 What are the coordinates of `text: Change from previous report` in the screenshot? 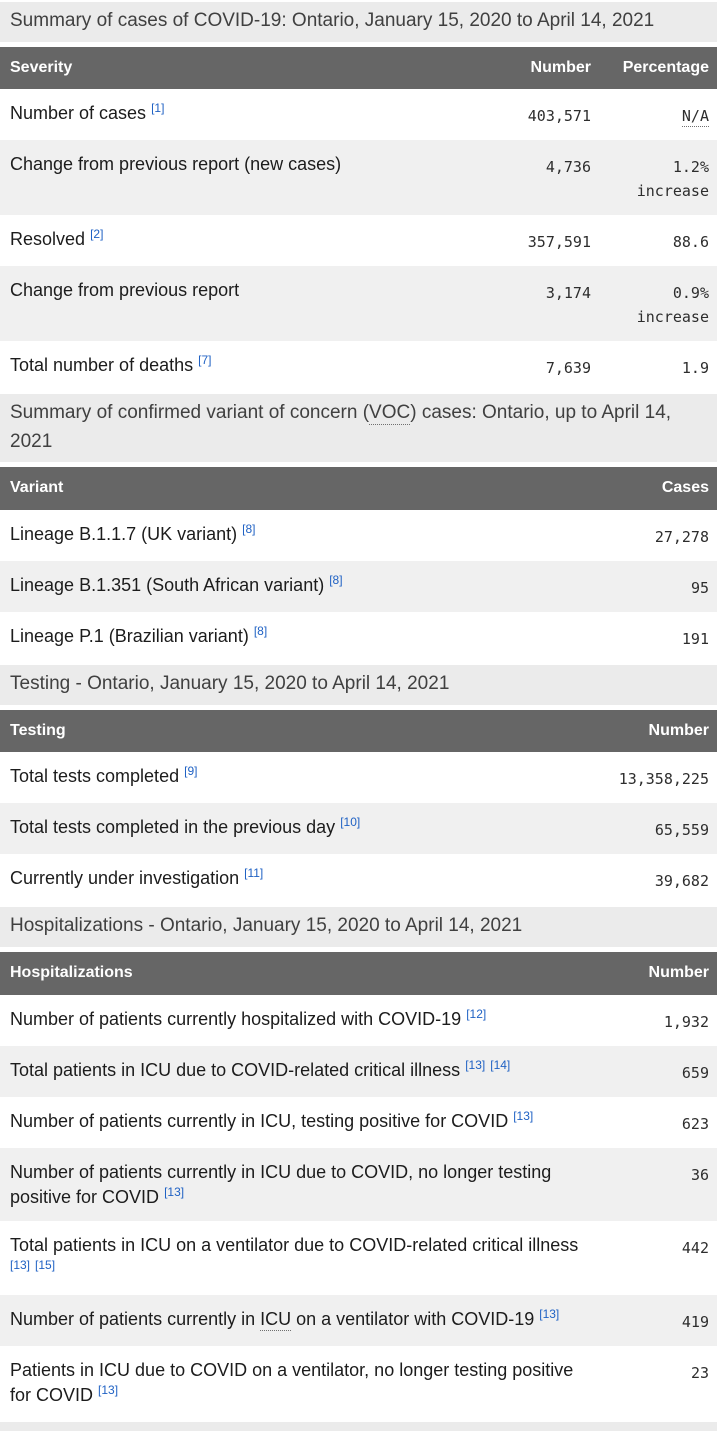 It's located at (125, 290).